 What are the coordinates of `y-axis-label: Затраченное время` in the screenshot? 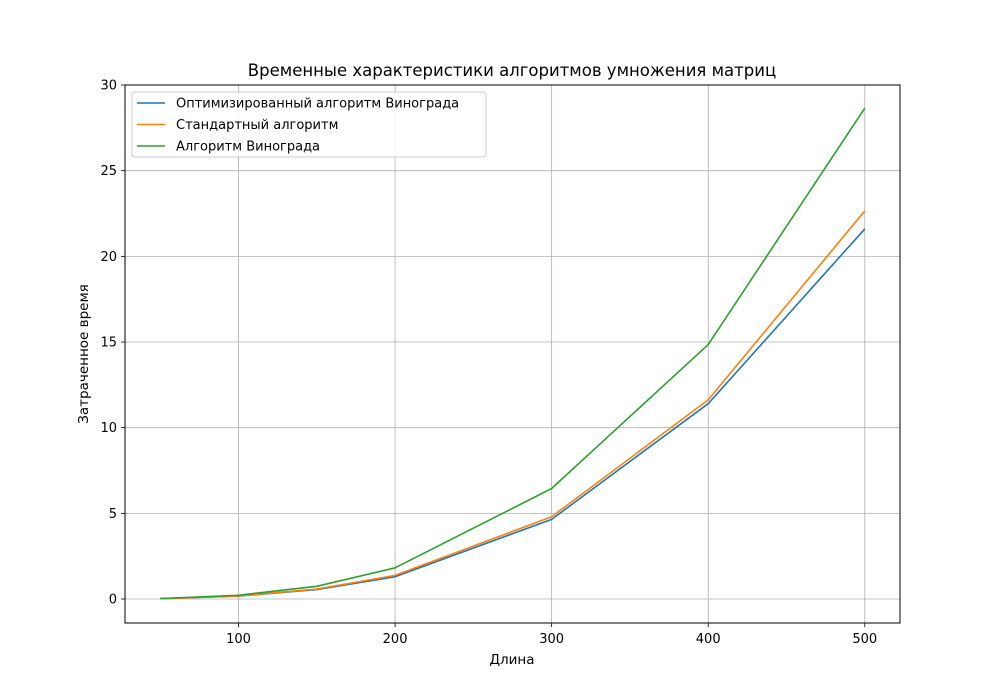 It's located at (84, 354).